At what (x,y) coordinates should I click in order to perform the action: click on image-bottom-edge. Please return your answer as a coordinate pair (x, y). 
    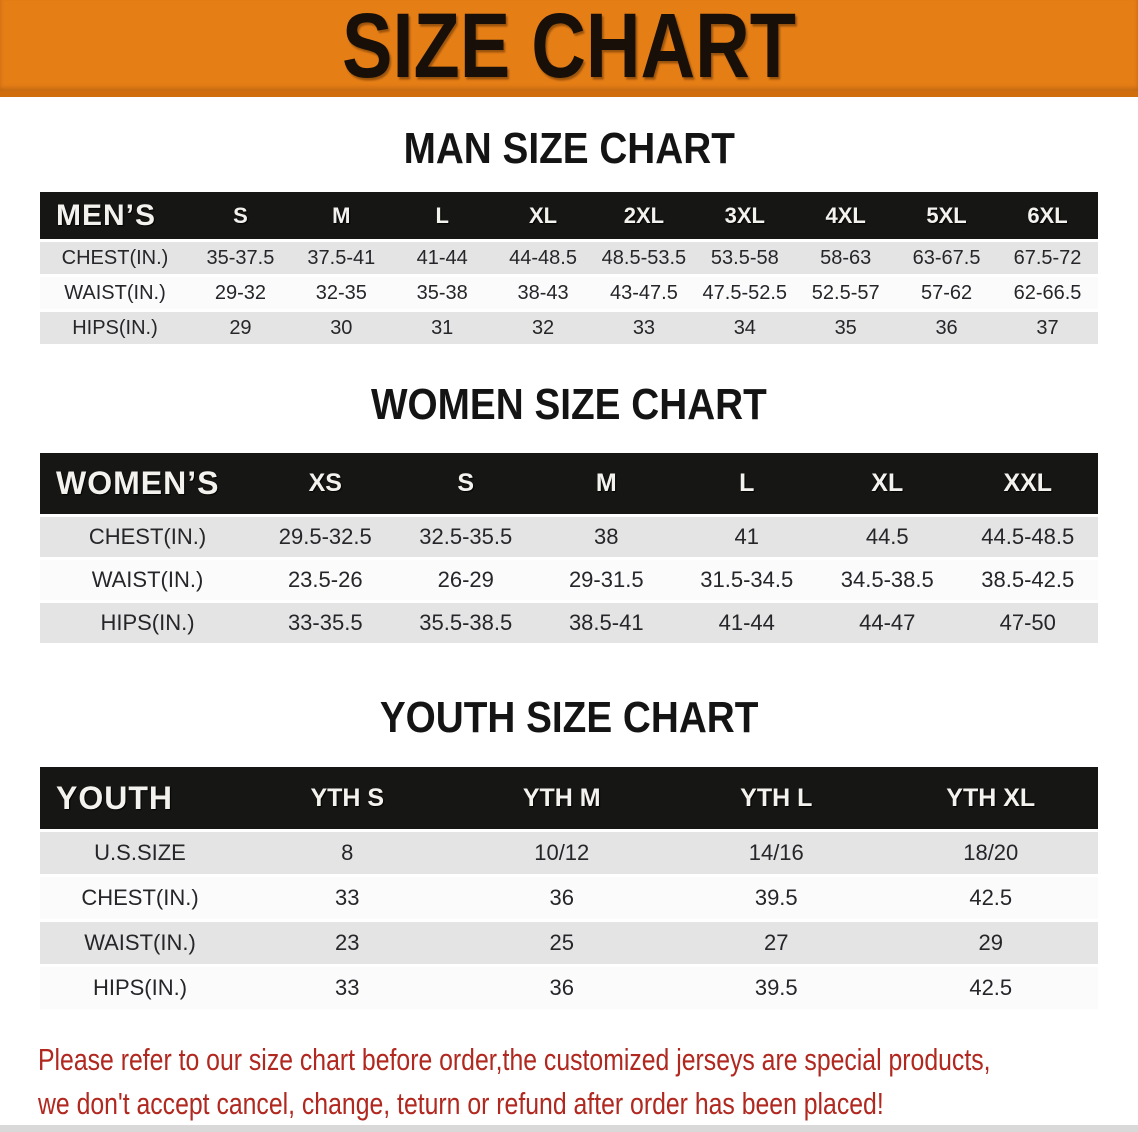
    Looking at the image, I should click on (569, 1128).